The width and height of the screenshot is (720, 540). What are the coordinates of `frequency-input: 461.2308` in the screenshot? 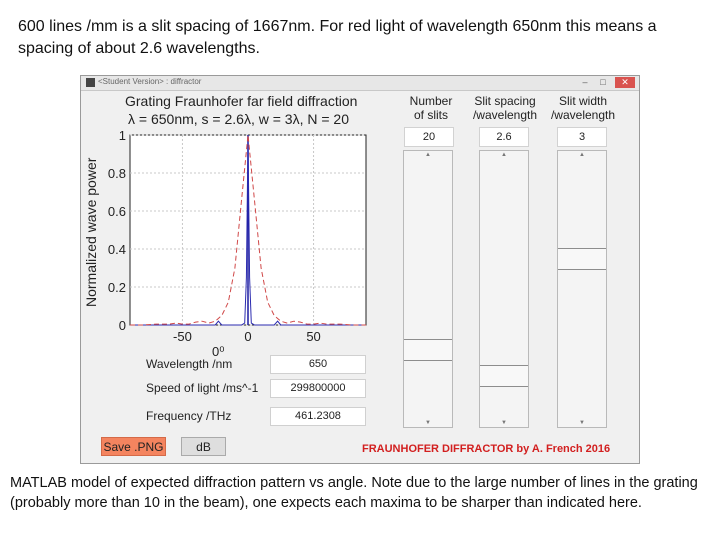 It's located at (318, 416).